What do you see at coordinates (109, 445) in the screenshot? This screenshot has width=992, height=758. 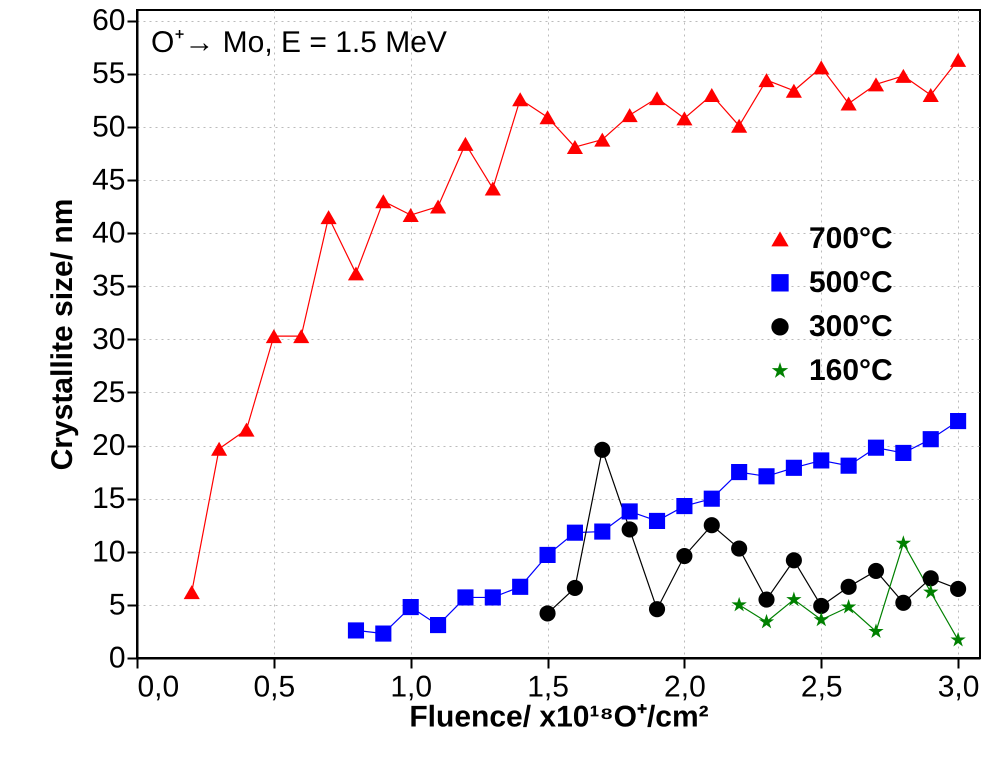 I see `y-tick-label: 20` at bounding box center [109, 445].